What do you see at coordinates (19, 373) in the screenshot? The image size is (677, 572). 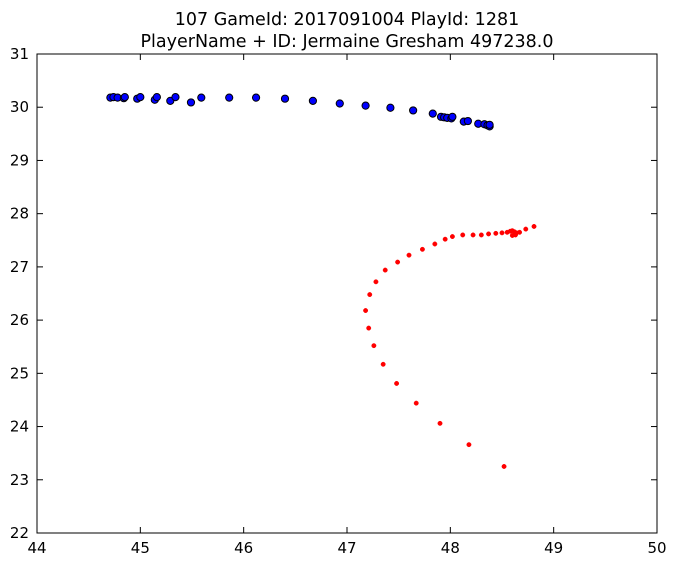 I see `y-tick-label: 25` at bounding box center [19, 373].